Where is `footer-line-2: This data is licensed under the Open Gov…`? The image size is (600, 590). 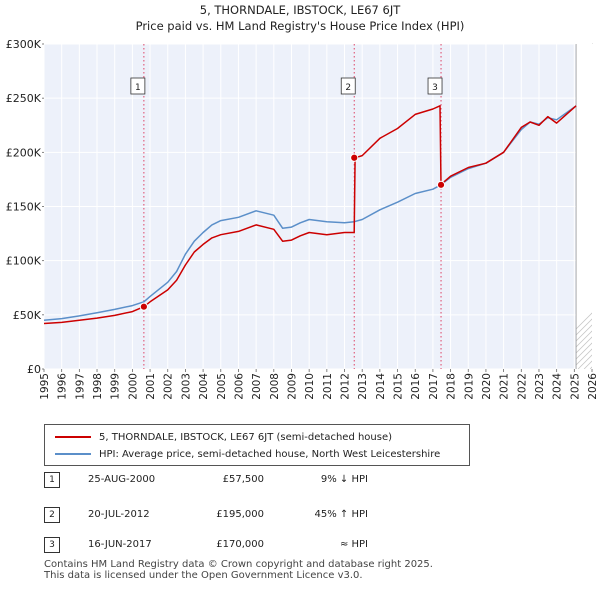 footer-line-2: This data is licensed under the Open Gov… is located at coordinates (203, 575).